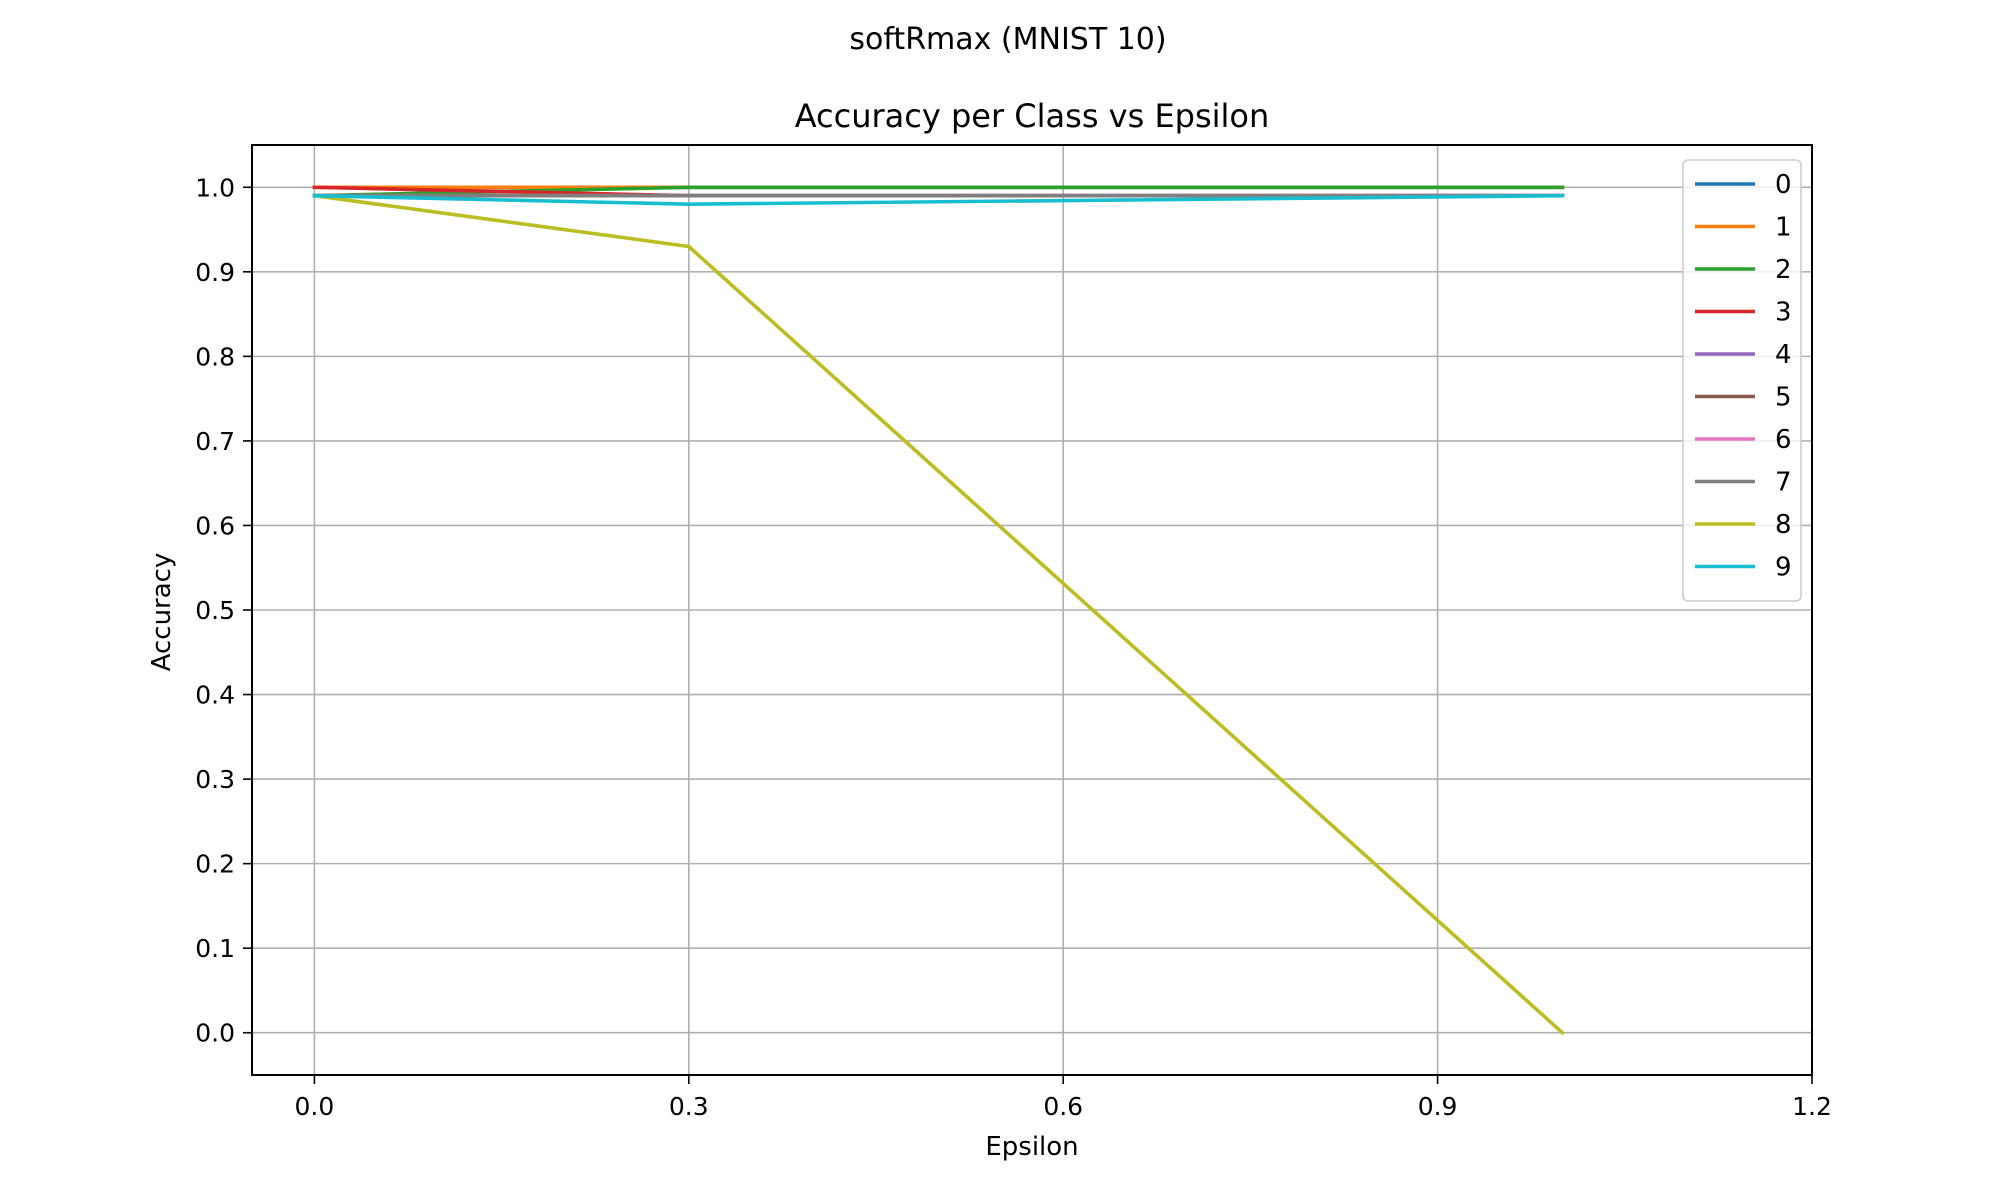 This screenshot has height=1200, width=2000. I want to click on y-axis-ticks: 0.0 0.1 0.2 0.3 0.4 0.5 0.6 0.7 0.8 0.9 1.0, so click(223, 610).